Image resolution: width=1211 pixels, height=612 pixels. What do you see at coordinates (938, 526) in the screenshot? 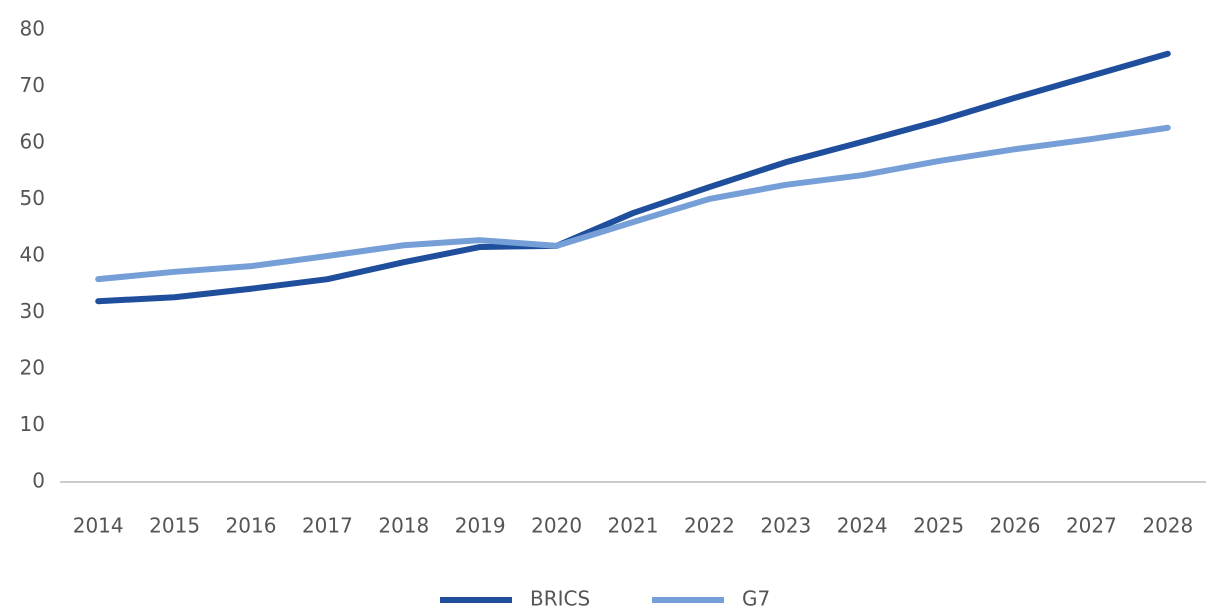
I see `x-tick-label: 2025` at bounding box center [938, 526].